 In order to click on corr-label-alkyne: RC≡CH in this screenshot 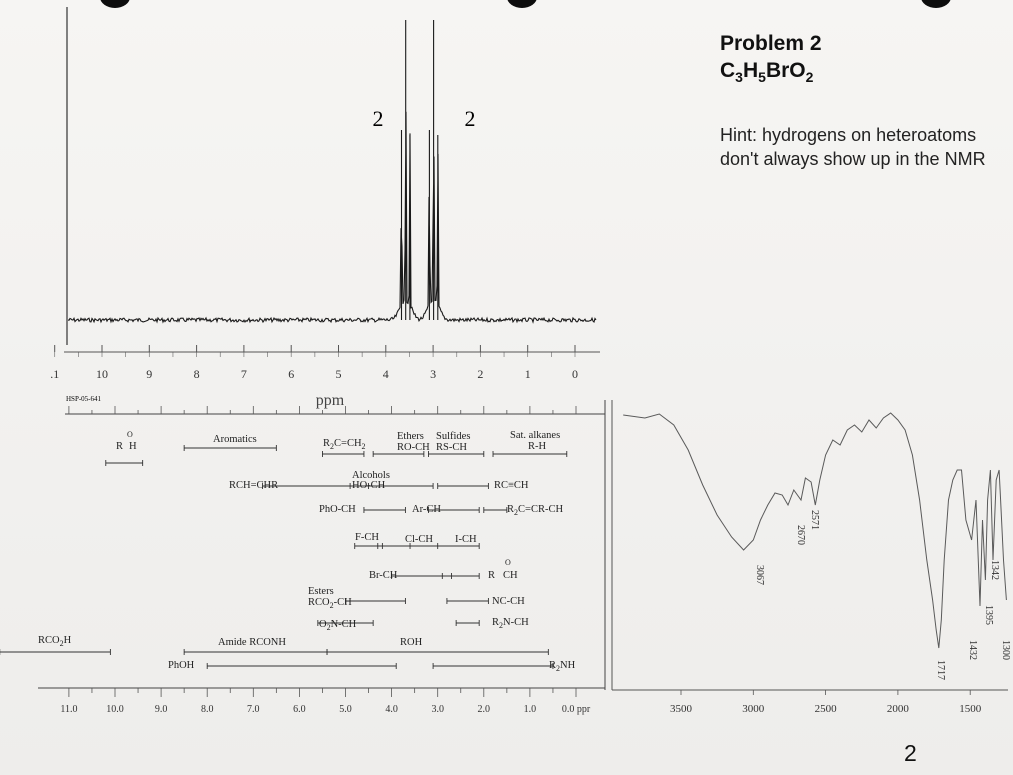, I will do `click(511, 485)`.